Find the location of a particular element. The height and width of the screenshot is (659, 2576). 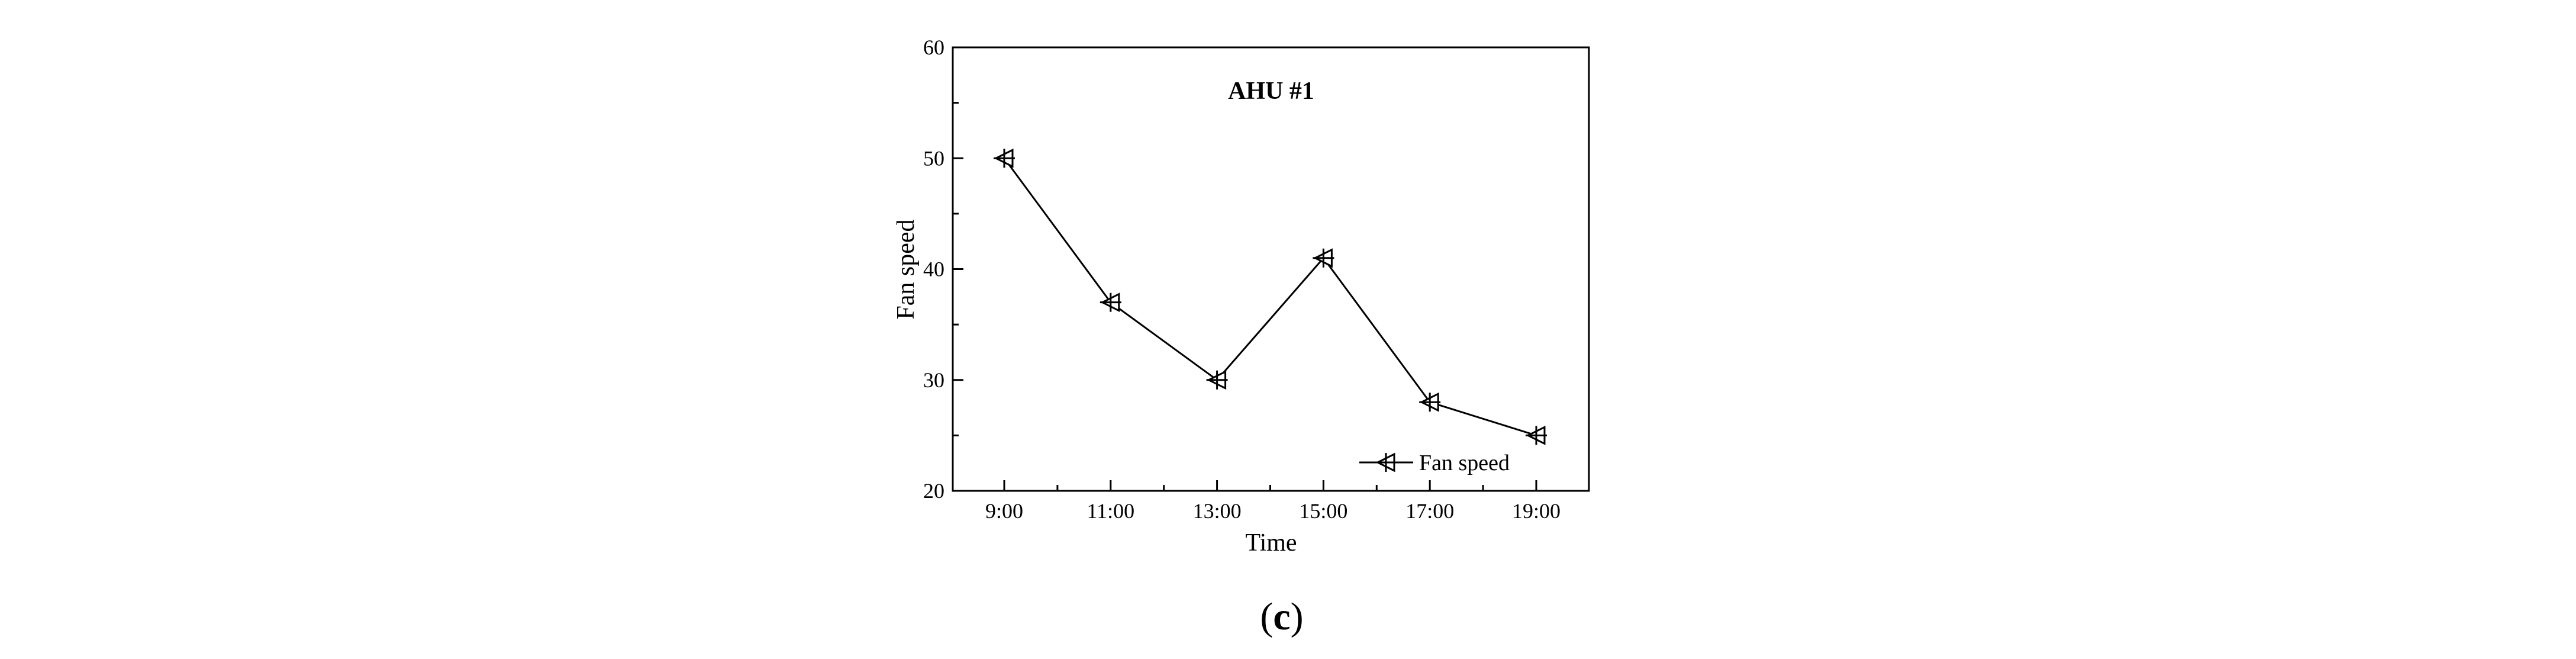

x-tick-label: 9:00 is located at coordinates (1004, 511).